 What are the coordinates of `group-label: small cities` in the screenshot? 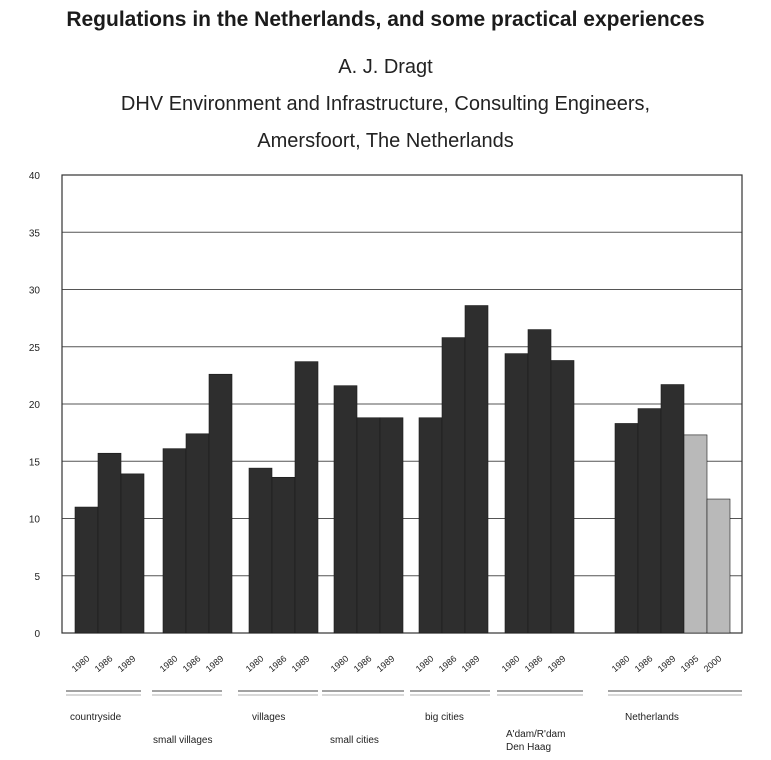 It's located at (354, 740).